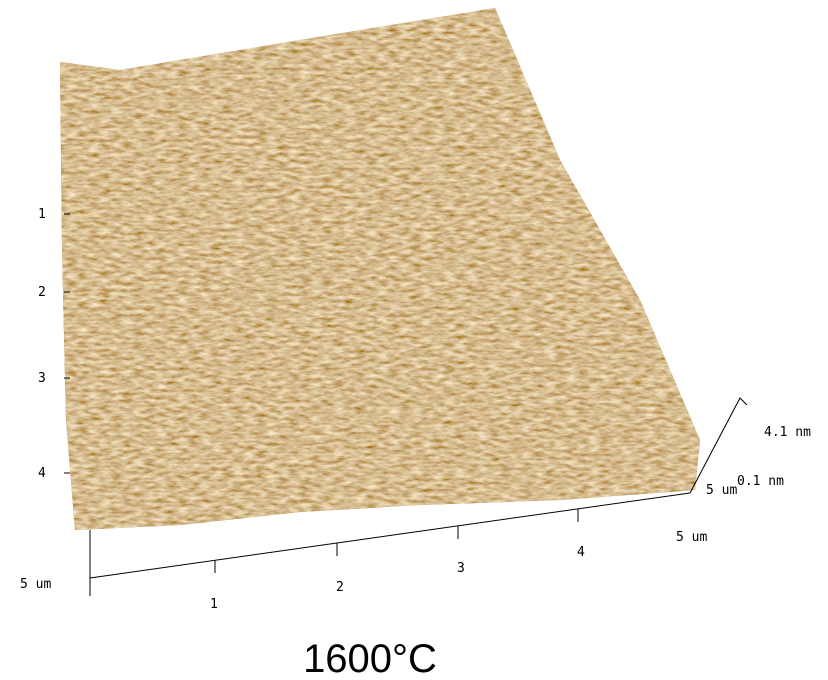 The height and width of the screenshot is (680, 828). Describe the element at coordinates (42, 214) in the screenshot. I see `left-tick-label: 1` at that location.